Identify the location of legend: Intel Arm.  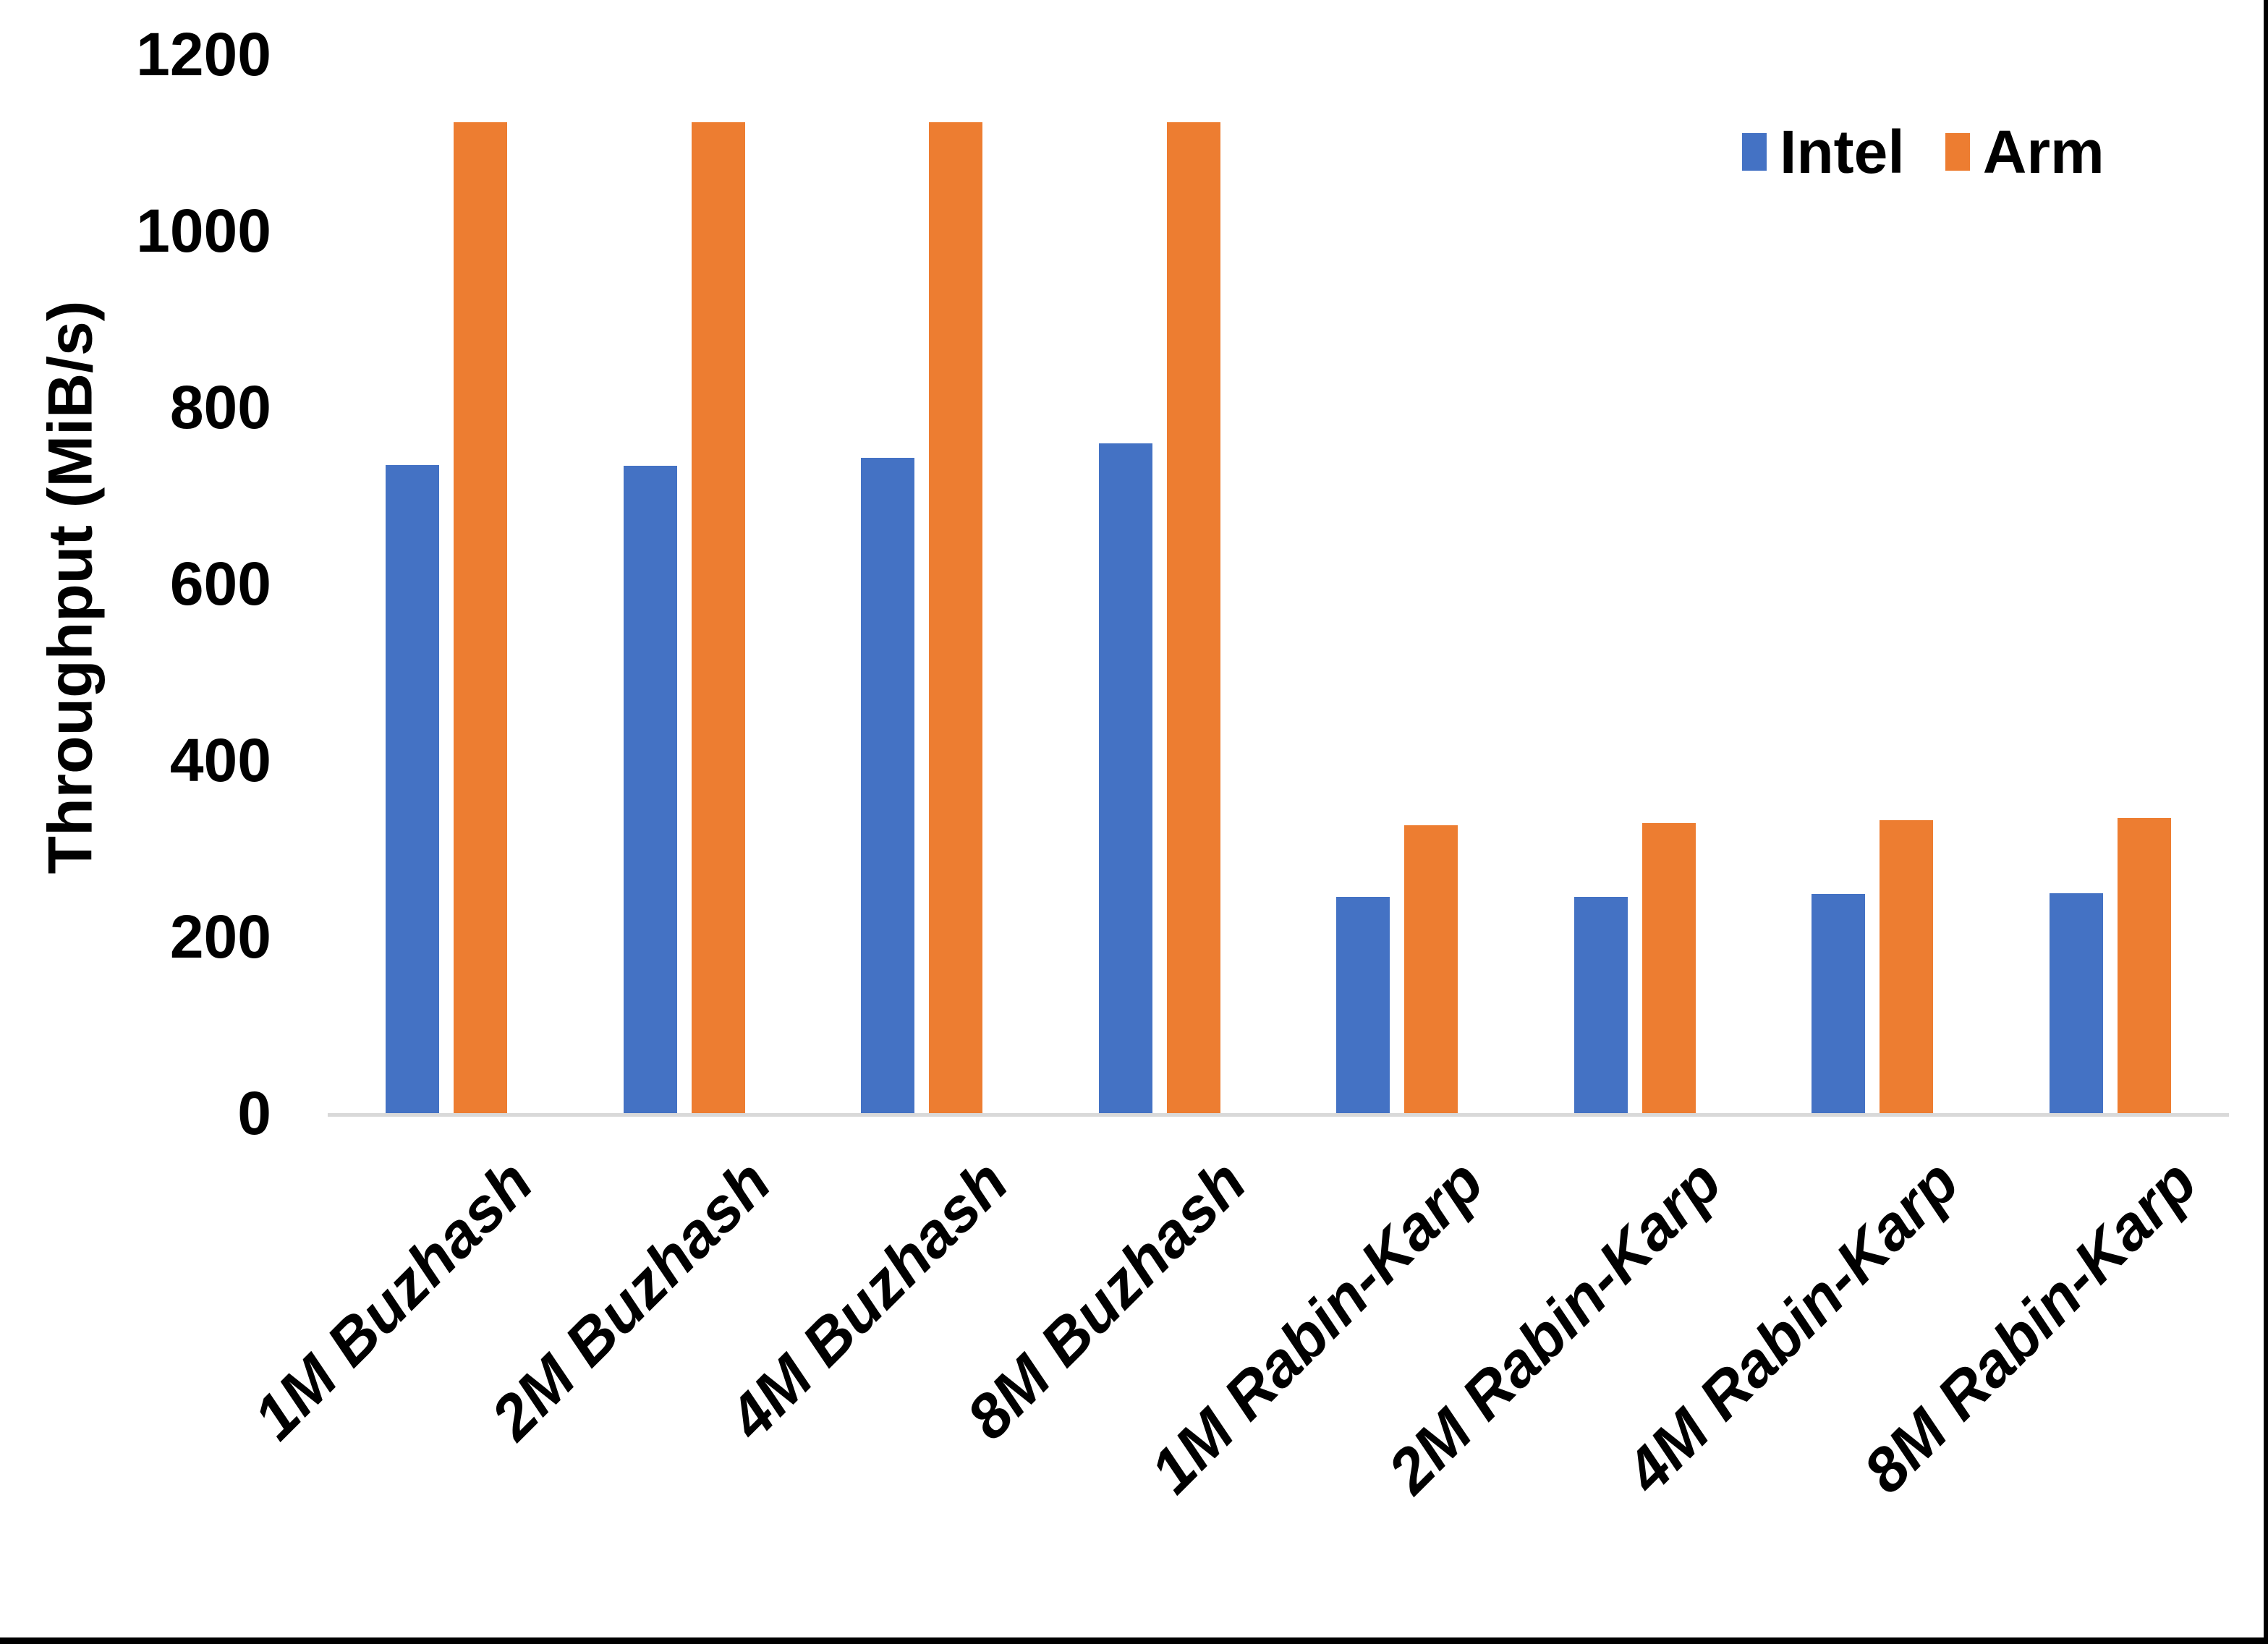
(1923, 152).